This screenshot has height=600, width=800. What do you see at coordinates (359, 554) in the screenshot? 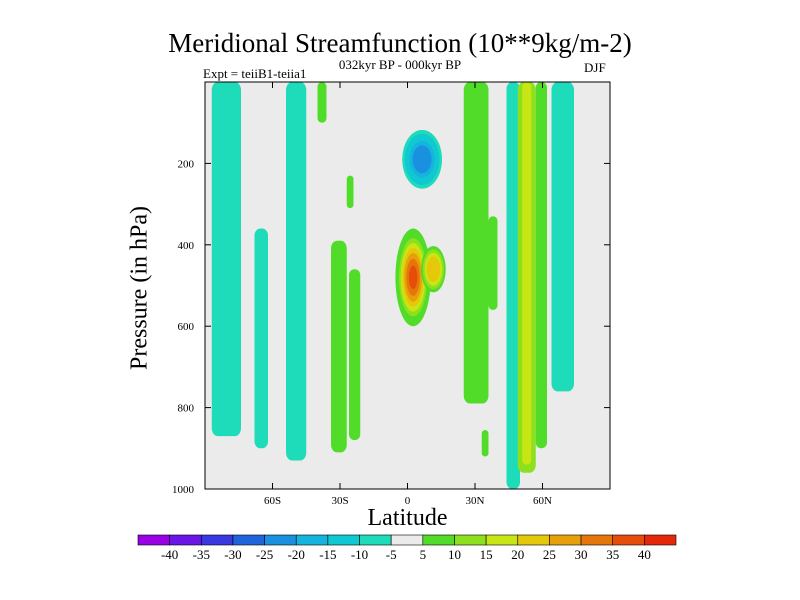
I see `colorbar-label-7: -10` at bounding box center [359, 554].